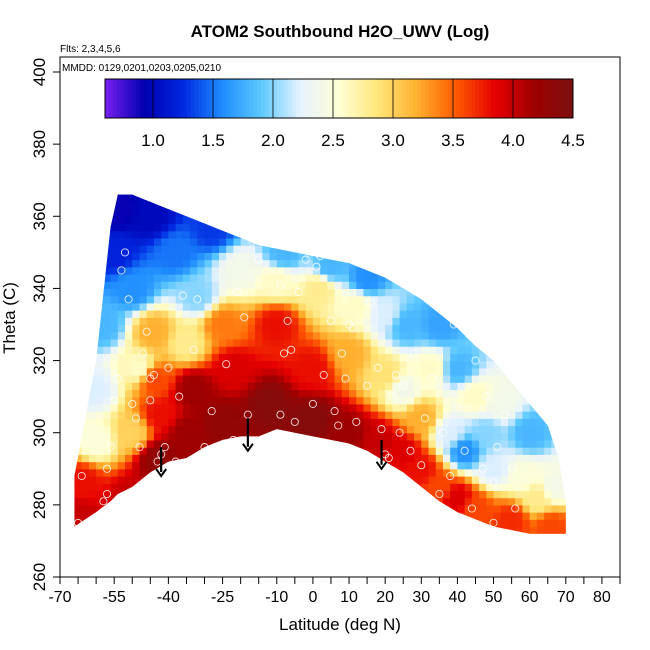  I want to click on colorbar: 1.0 1.5 2.0 2.5 3.0 3.5 4.0 4.5, so click(344, 114).